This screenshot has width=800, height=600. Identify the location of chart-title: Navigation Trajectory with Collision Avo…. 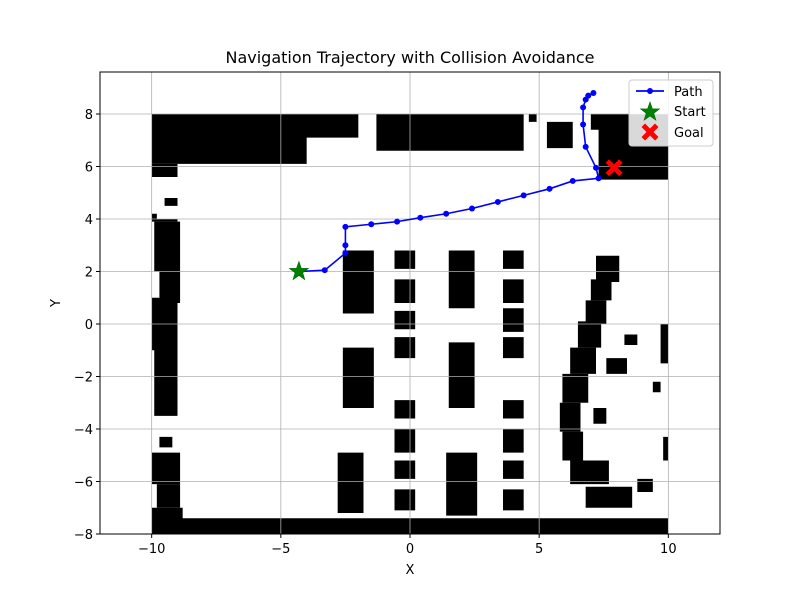
(409, 57).